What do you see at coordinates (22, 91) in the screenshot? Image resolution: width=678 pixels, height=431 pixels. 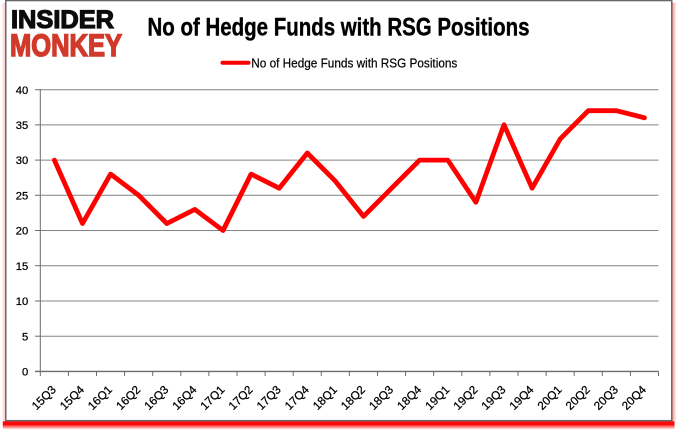 I see `svg-text: 40` at bounding box center [22, 91].